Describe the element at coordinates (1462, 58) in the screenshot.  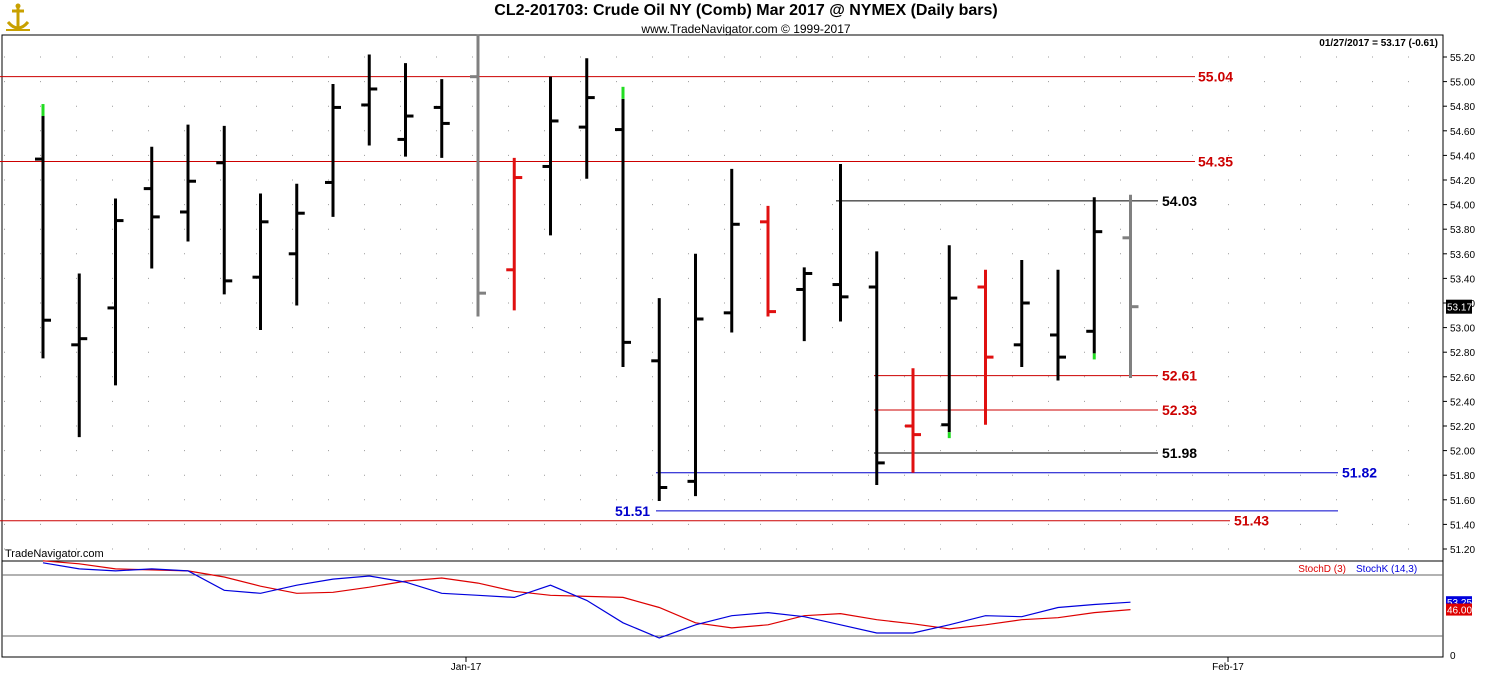
I see `y-tick-label: 55.20` at that location.